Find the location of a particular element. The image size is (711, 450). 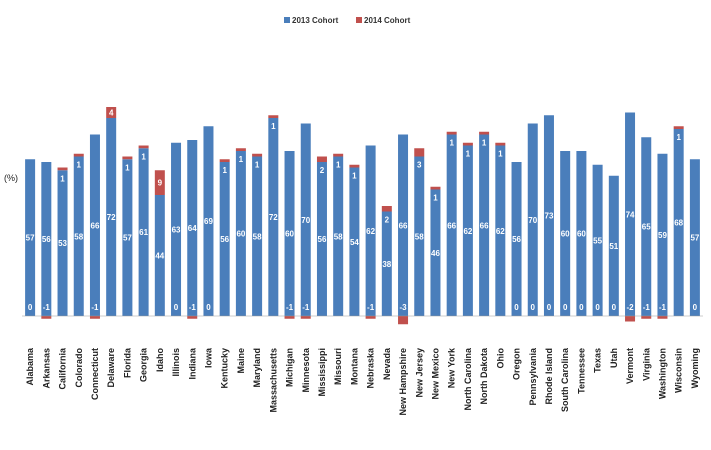

data-label-2013-21: 62 is located at coordinates (370, 231).